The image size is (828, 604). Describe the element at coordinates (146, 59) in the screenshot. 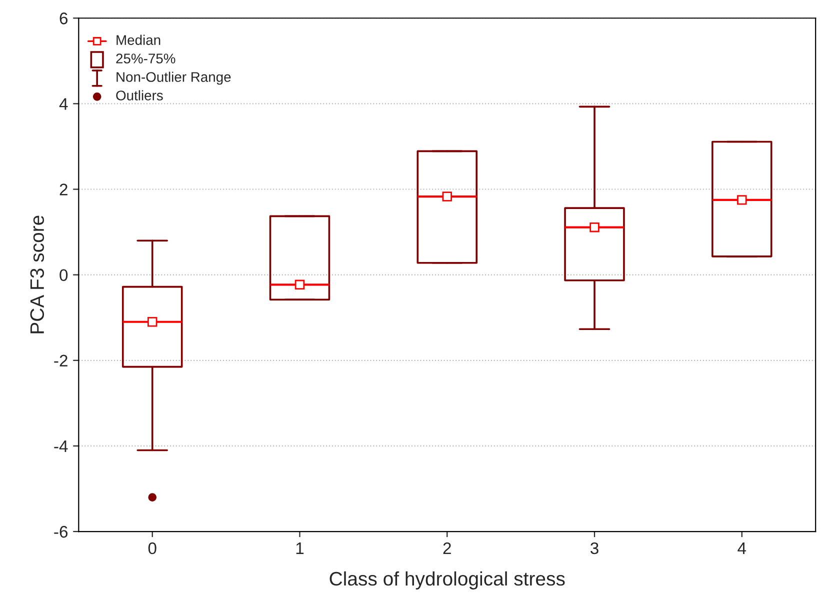

I see `annotation: 25%-75%` at that location.